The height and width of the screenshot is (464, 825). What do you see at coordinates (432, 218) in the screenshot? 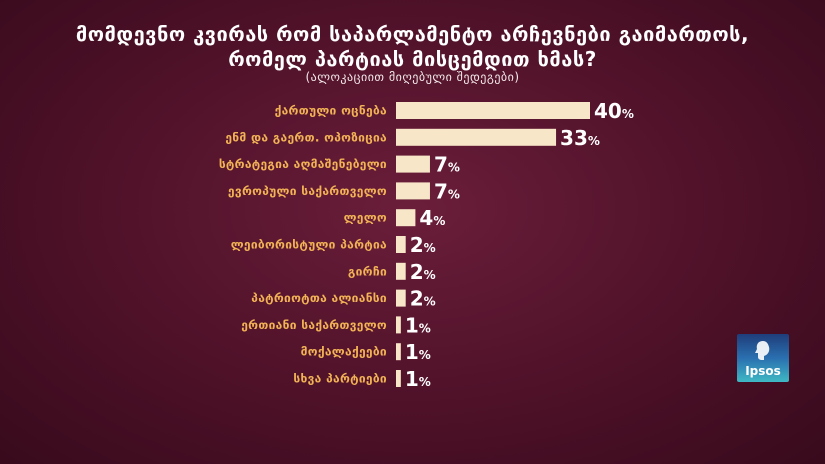
I see `value-label: 4%` at bounding box center [432, 218].